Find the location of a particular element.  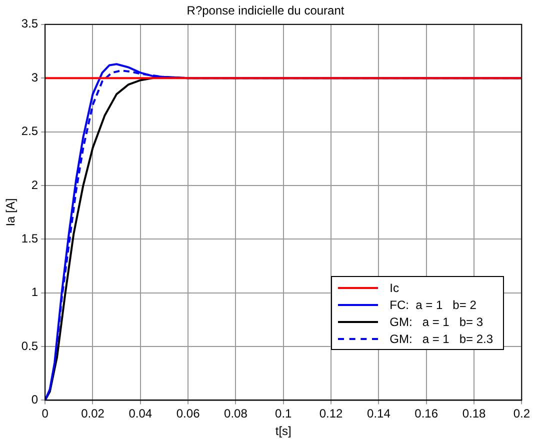

x-tick-label: 0.02 is located at coordinates (93, 413).